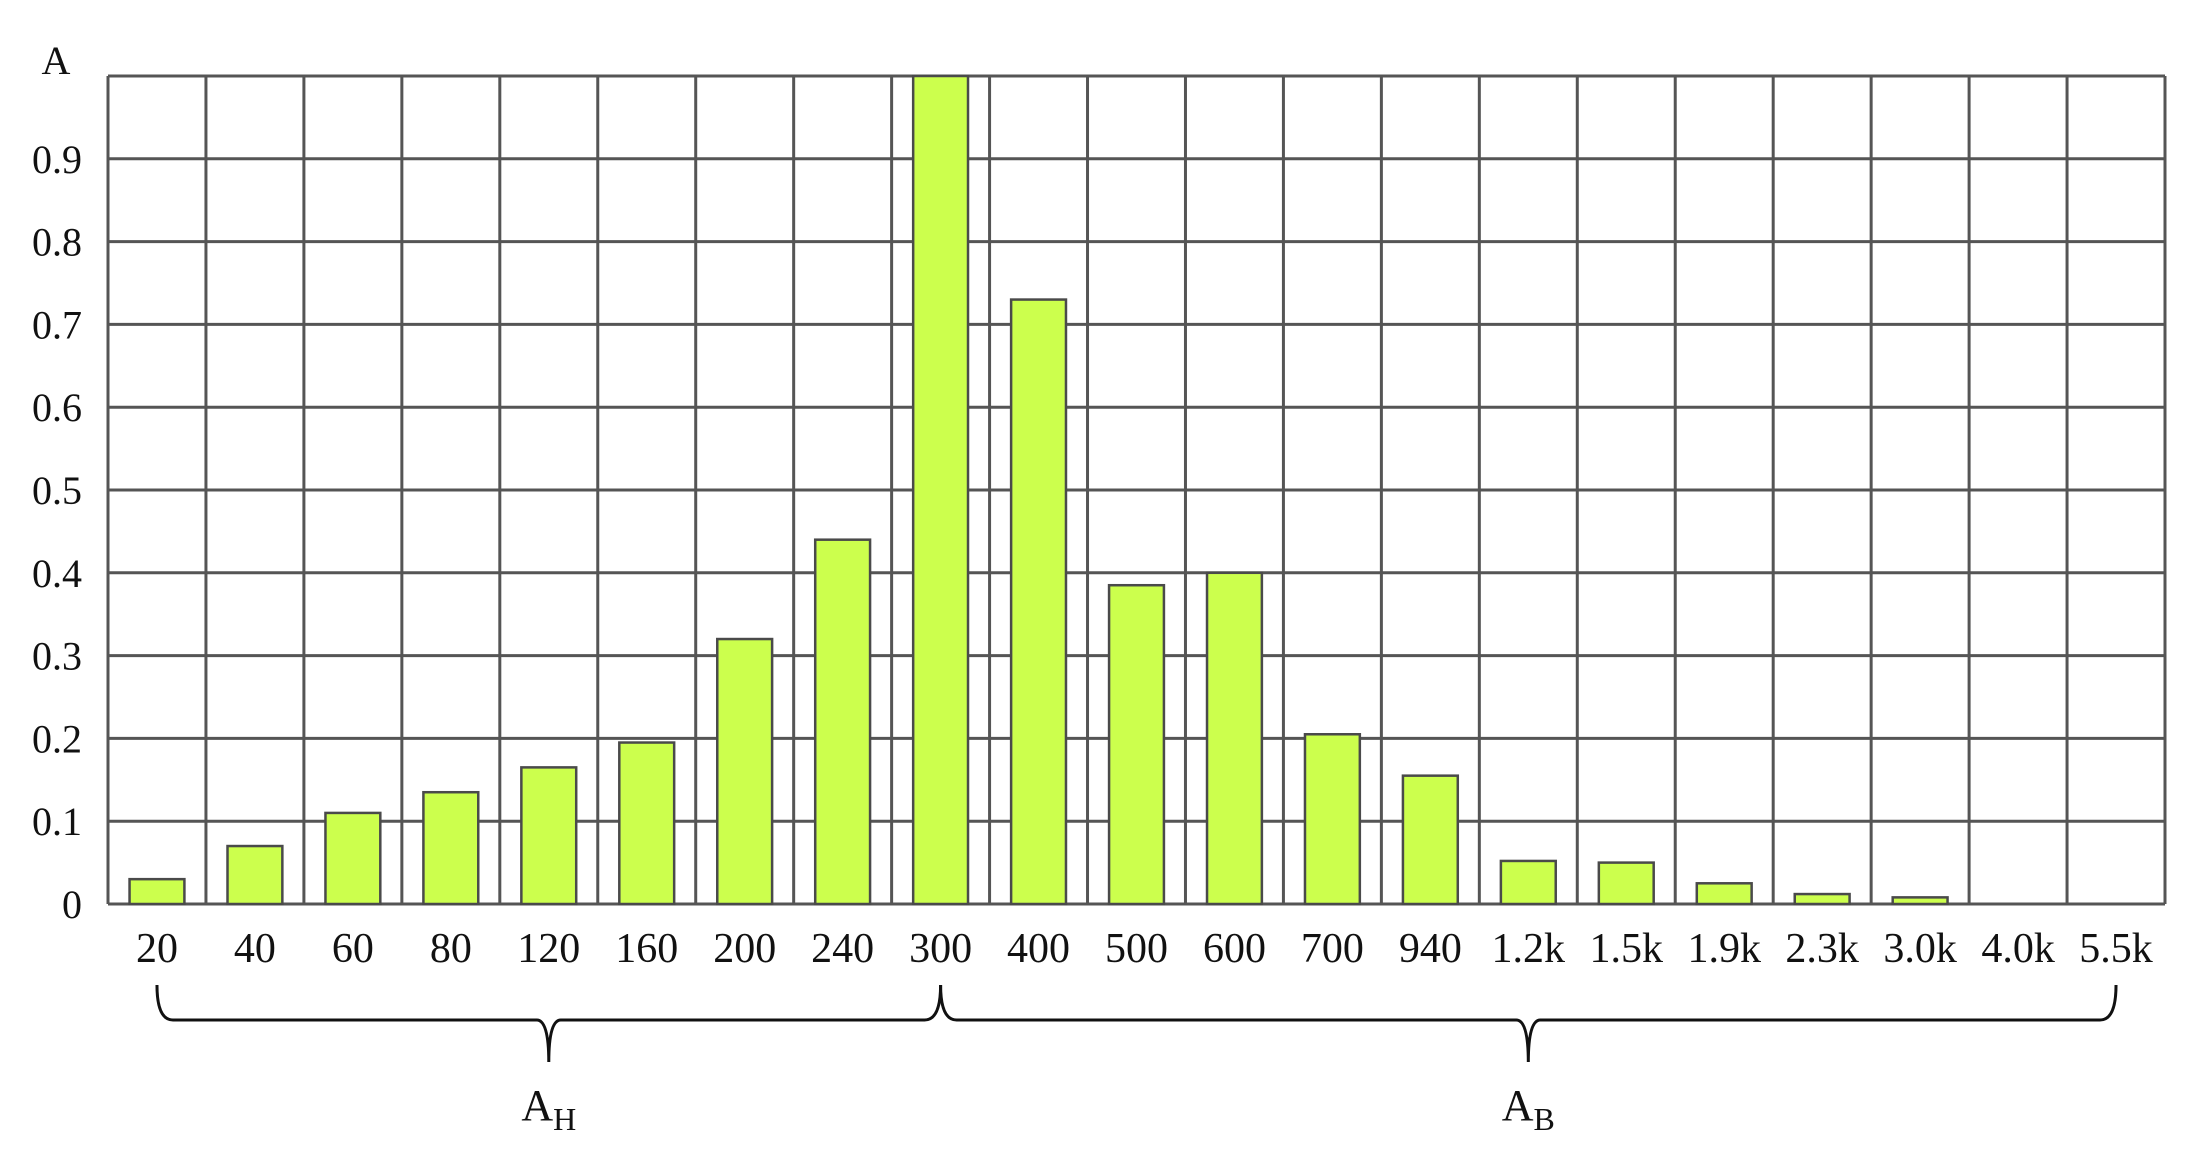 This screenshot has width=2200, height=1157. Describe the element at coordinates (57, 407) in the screenshot. I see `y-tick-label: 0.6` at that location.